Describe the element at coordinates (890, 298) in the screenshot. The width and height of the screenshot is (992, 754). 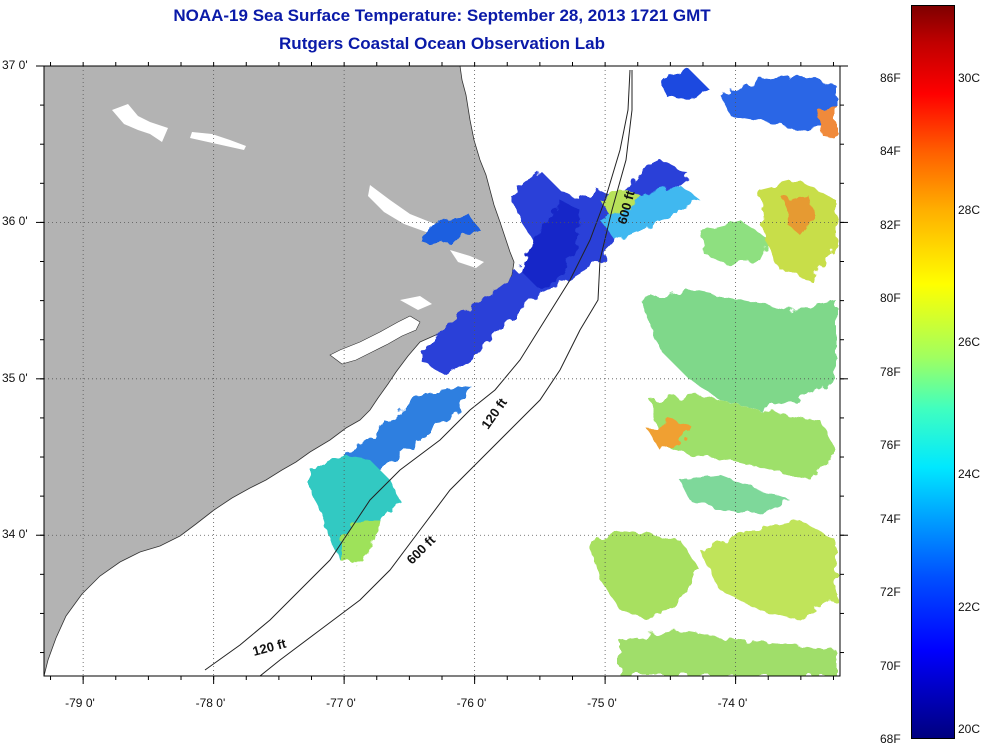
I see `colorbar-f-label: 80F` at that location.